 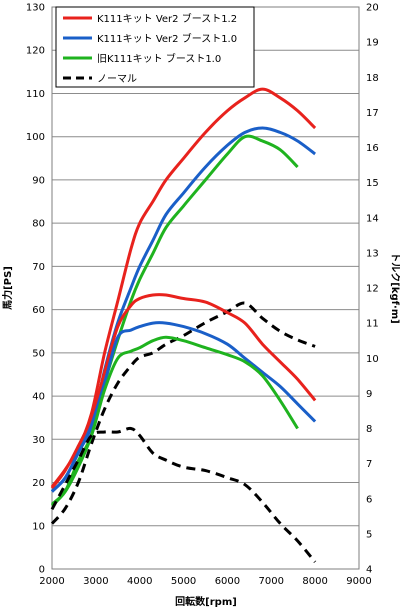 I want to click on y-right-tick-label: 9, so click(x=369, y=394).